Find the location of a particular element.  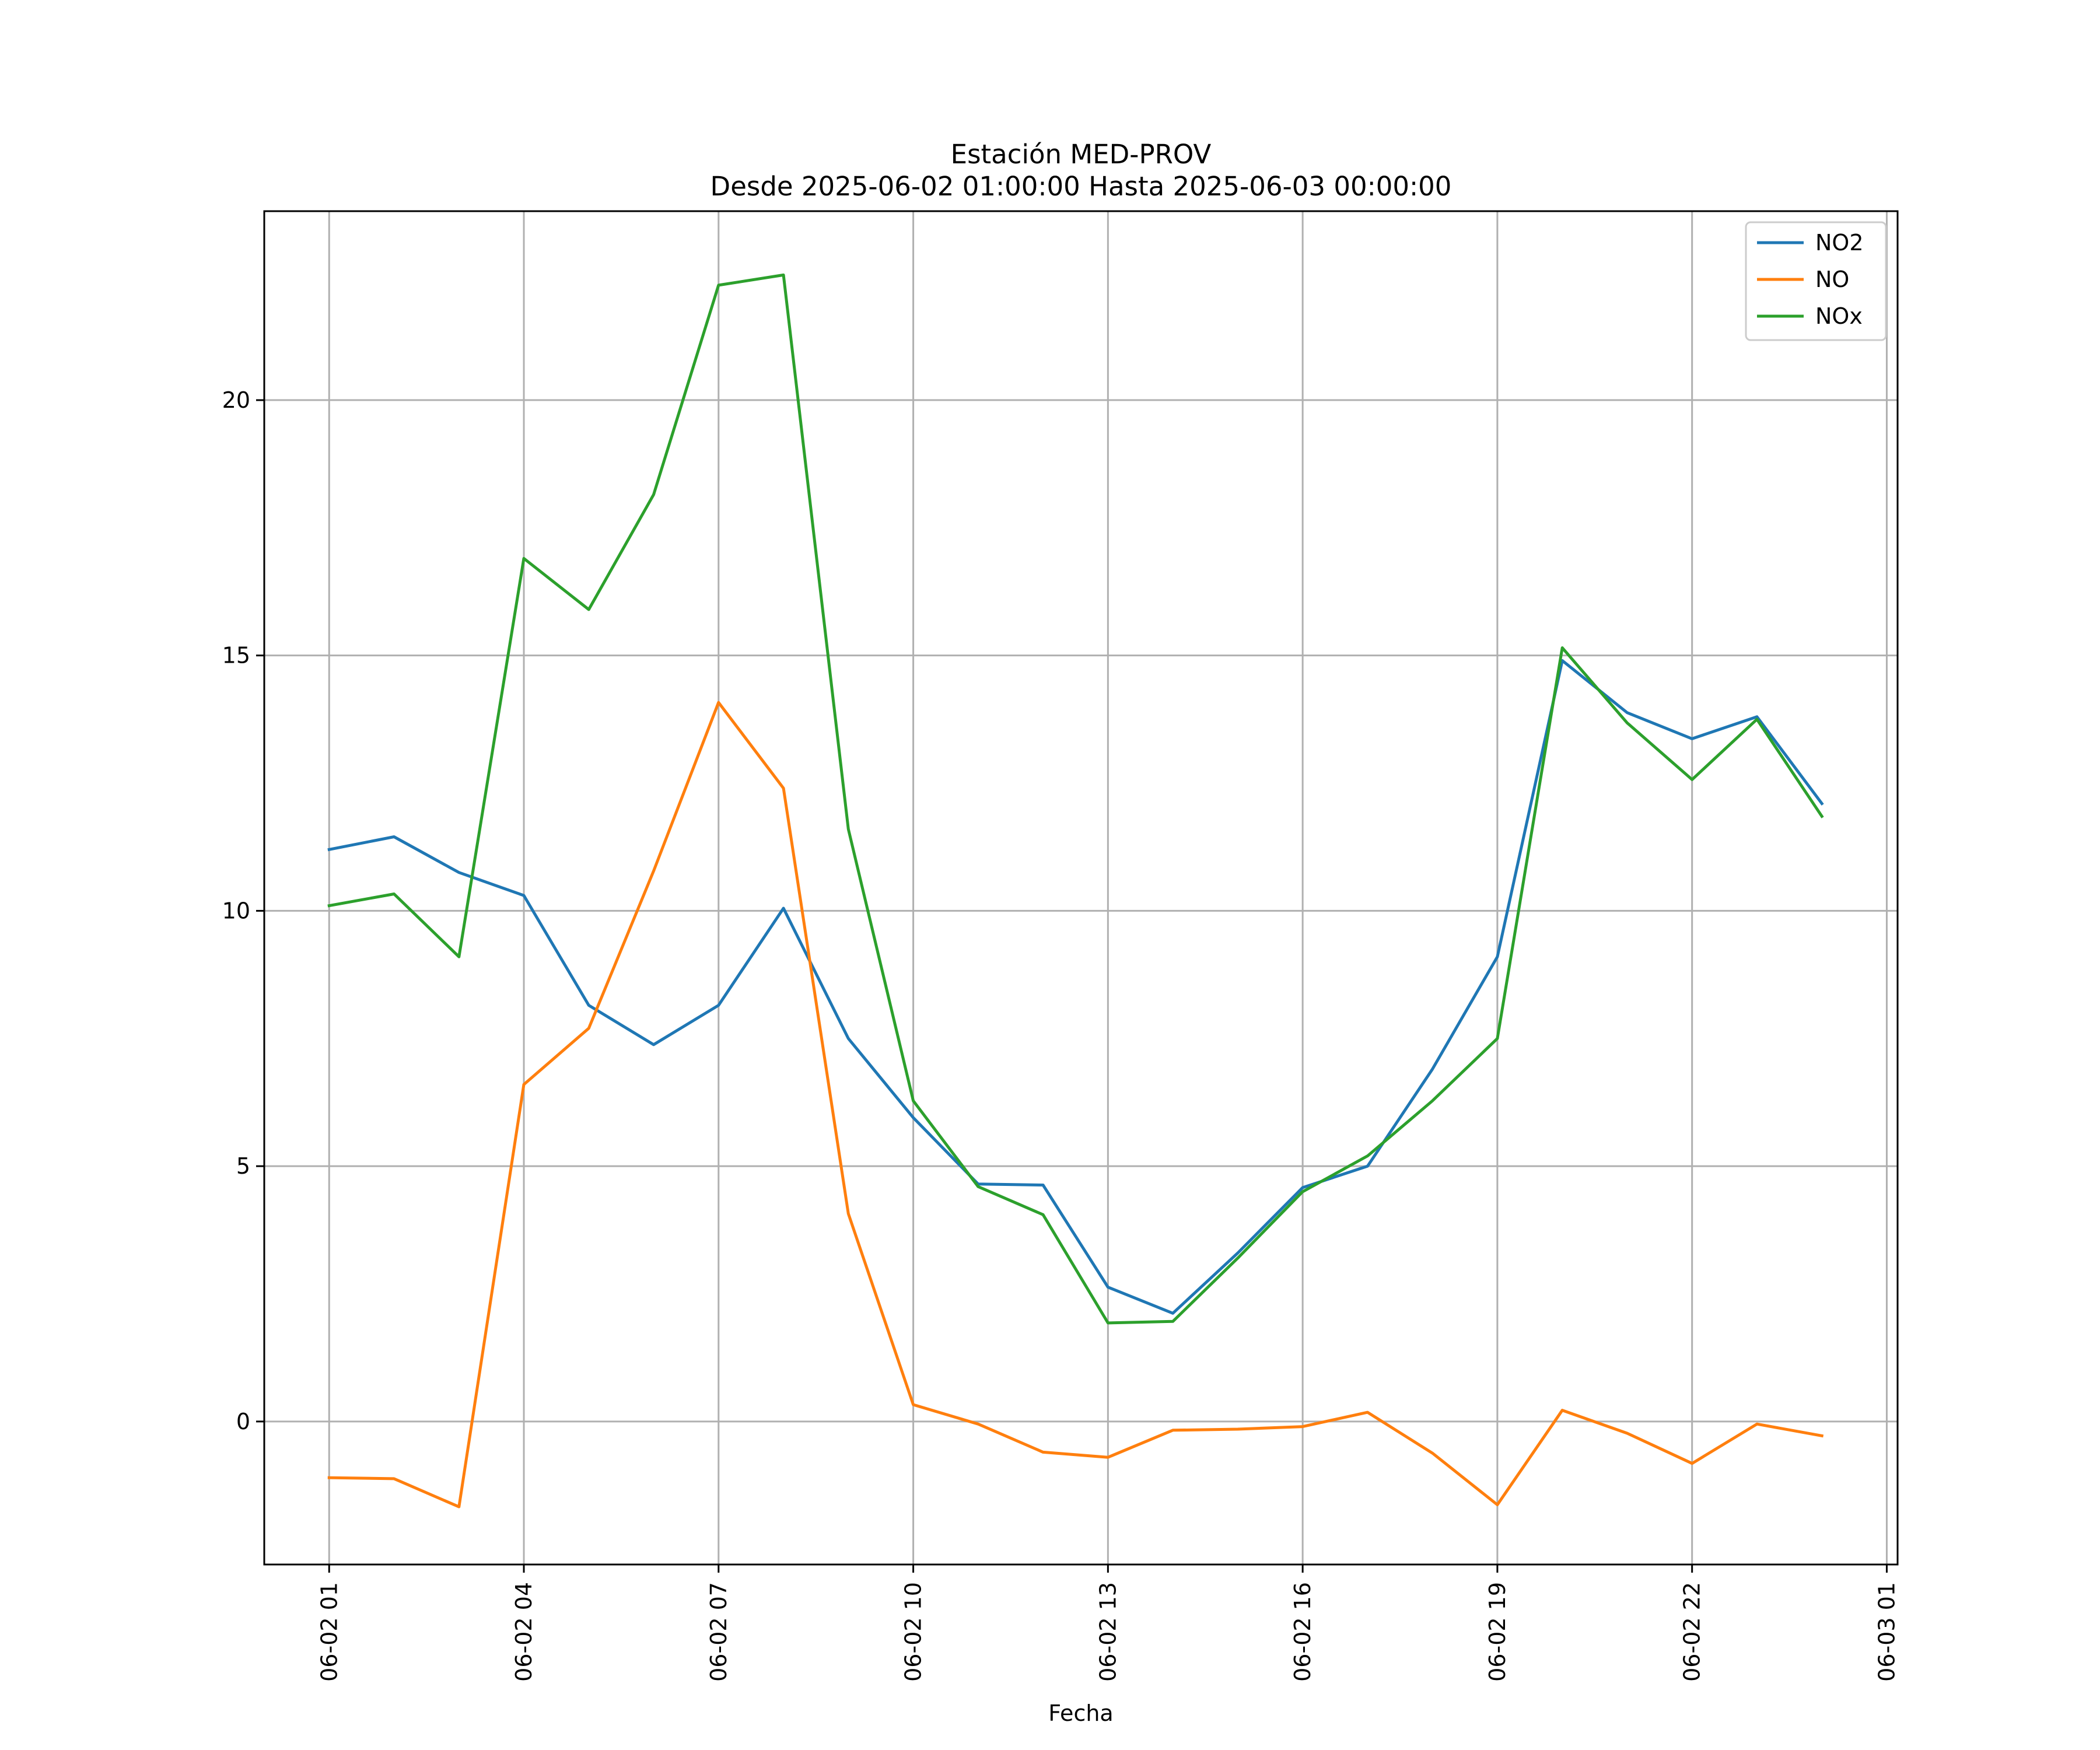

x-tick-label: 06-02 04 is located at coordinates (524, 1632).